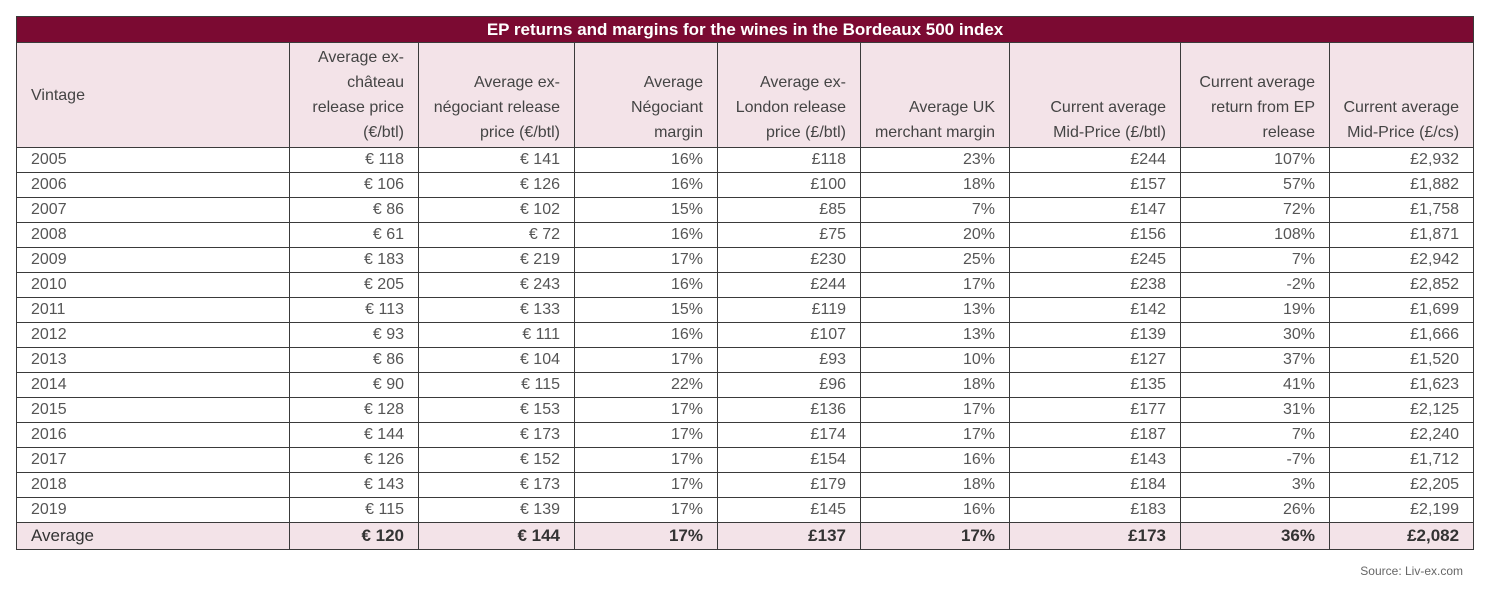  What do you see at coordinates (354, 536) in the screenshot?
I see `average-value-cell: € 120` at bounding box center [354, 536].